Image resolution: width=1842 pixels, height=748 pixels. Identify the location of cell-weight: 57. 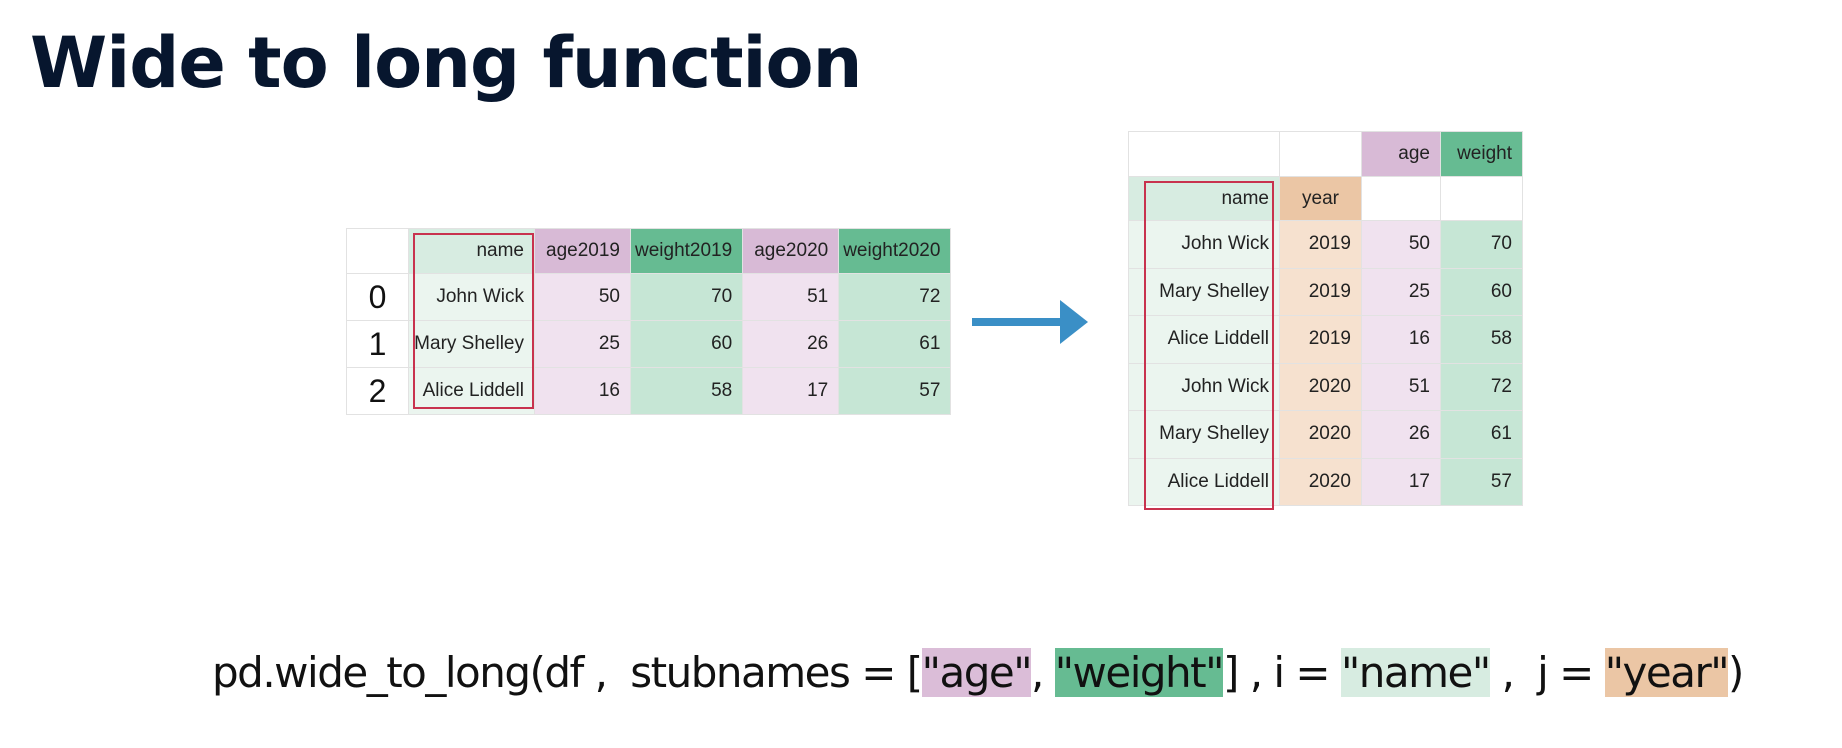
(1481, 481).